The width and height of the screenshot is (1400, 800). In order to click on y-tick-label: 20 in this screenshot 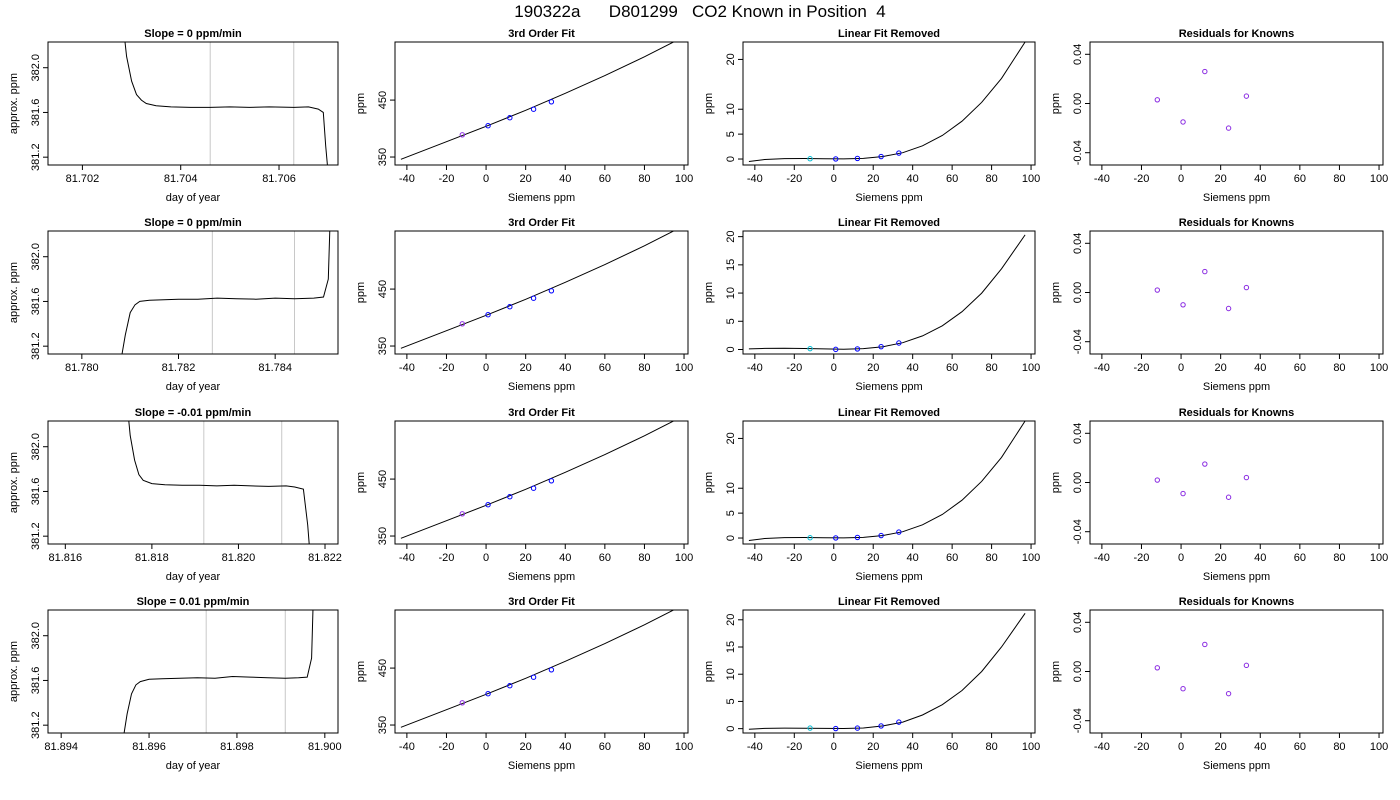, I will do `click(731, 237)`.